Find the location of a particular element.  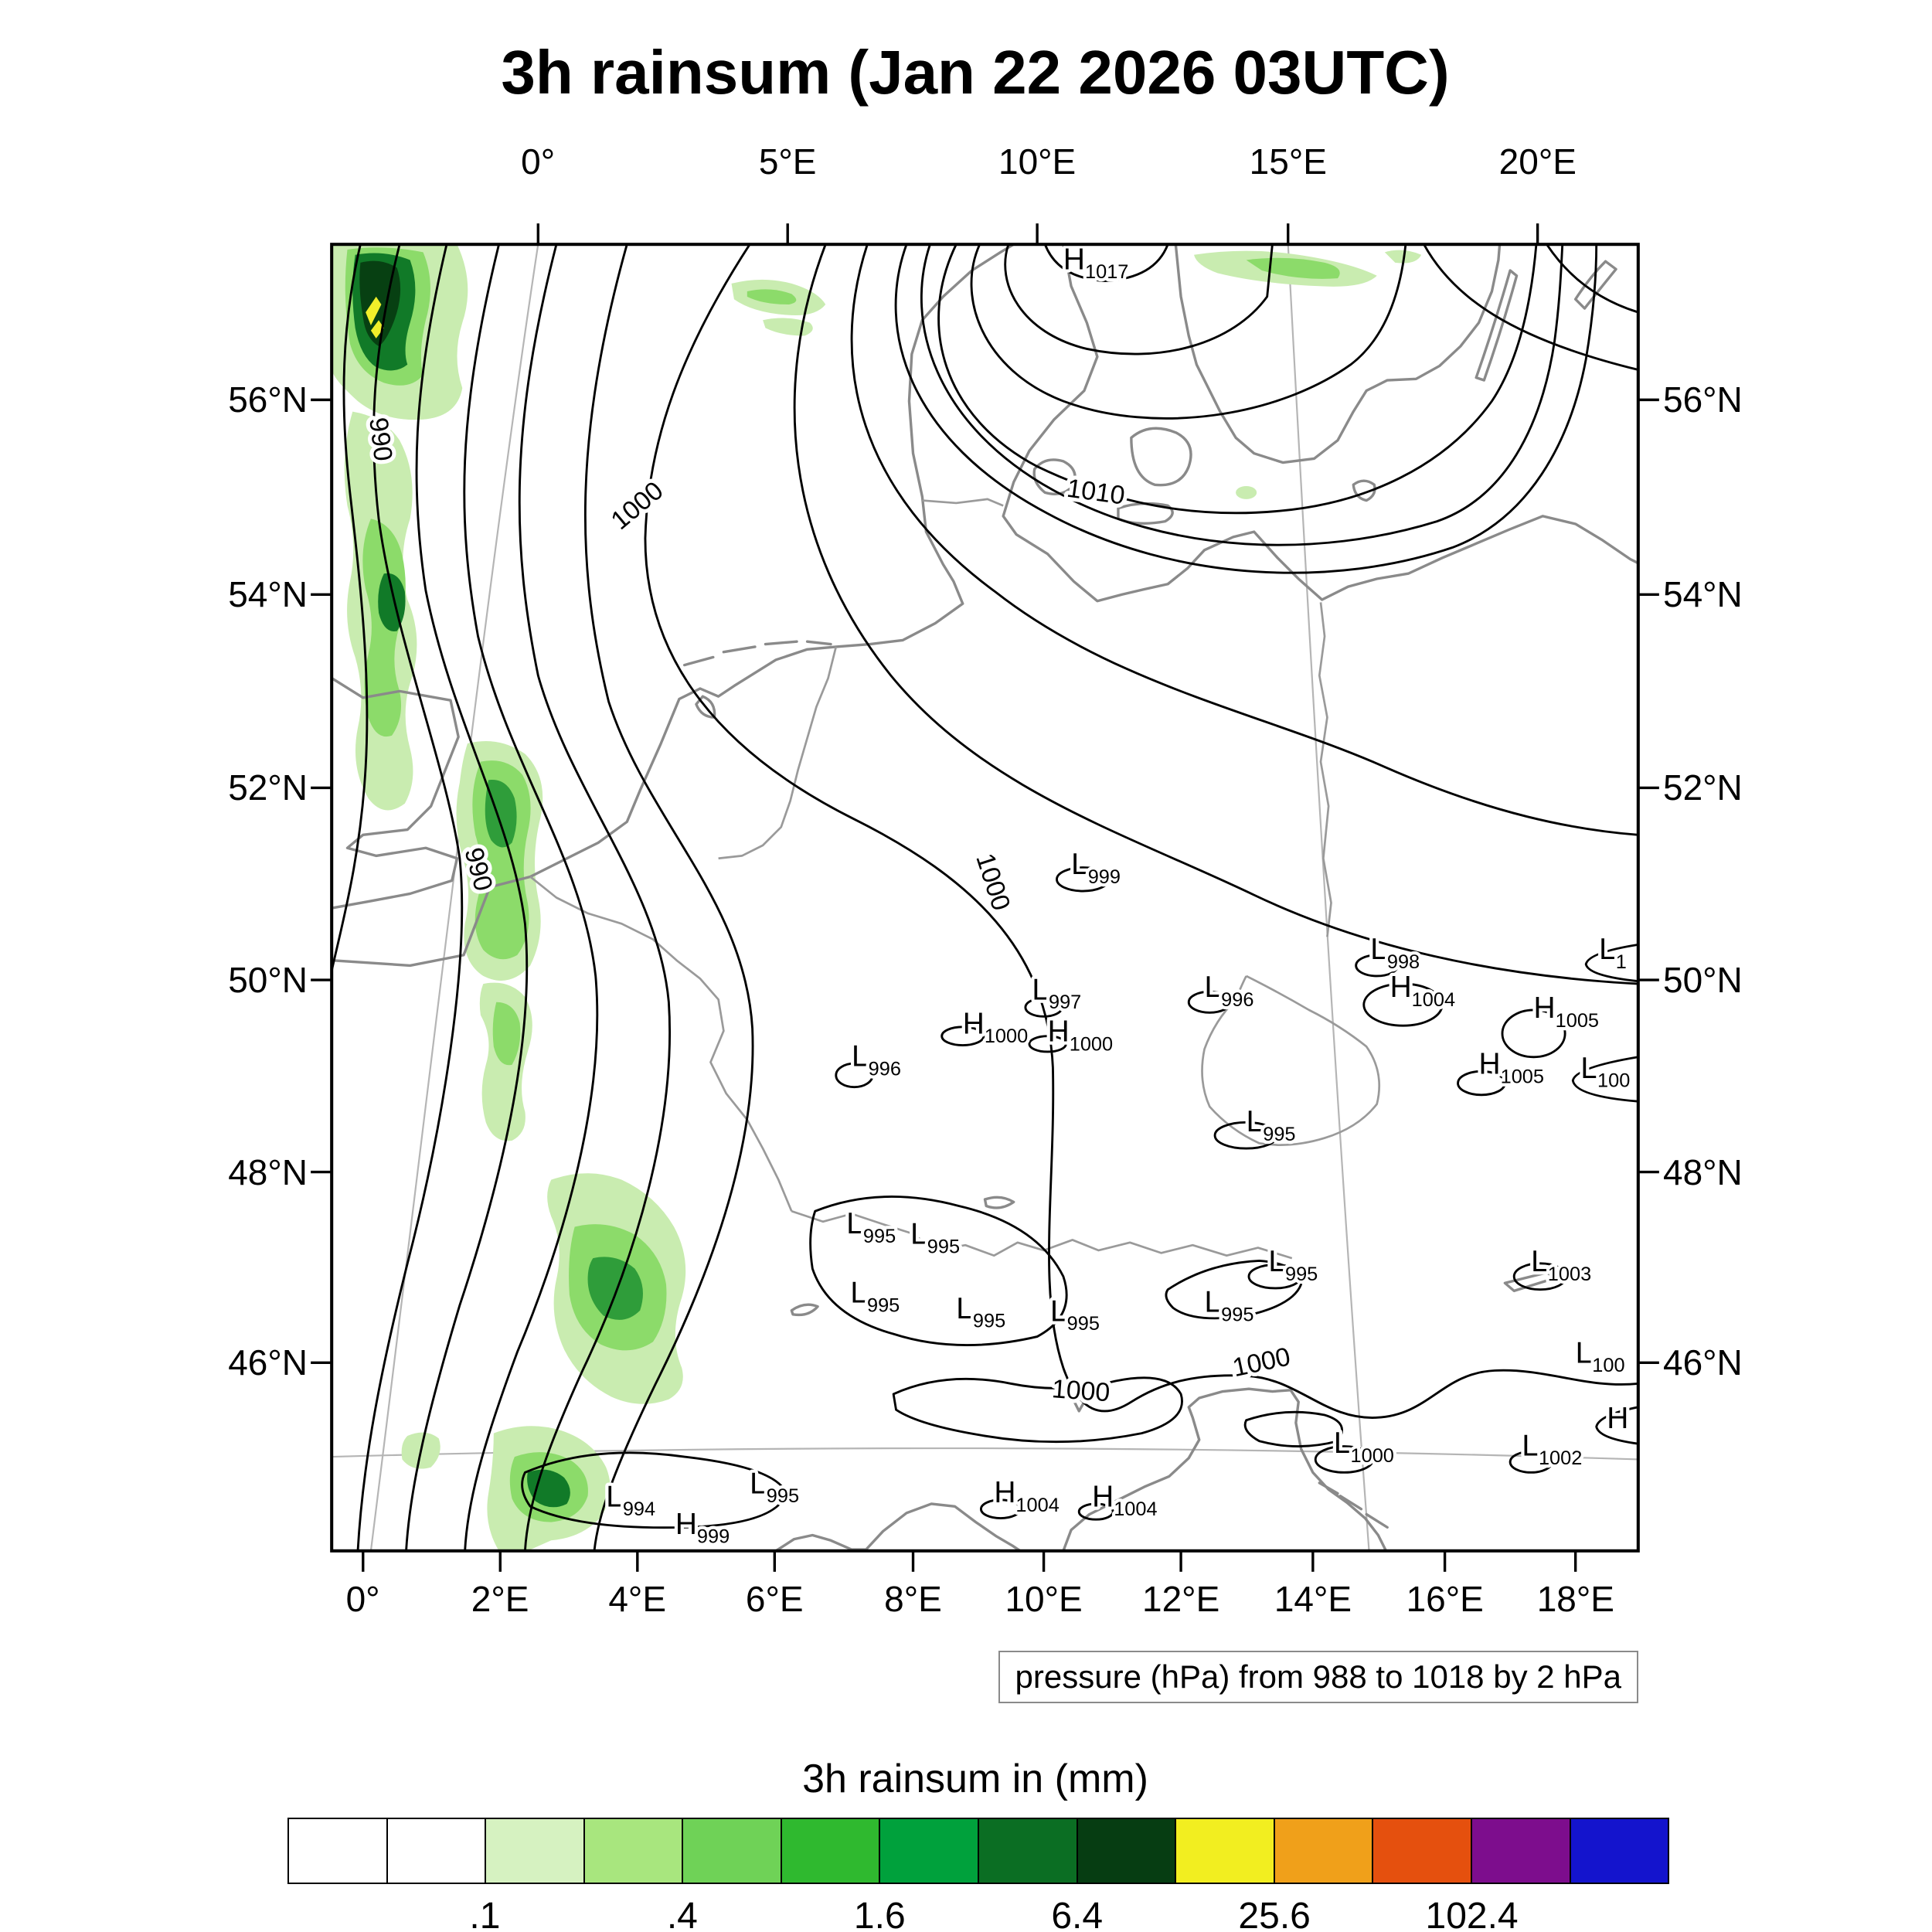

bottom-axis-label: 14°E is located at coordinates (1313, 1599).